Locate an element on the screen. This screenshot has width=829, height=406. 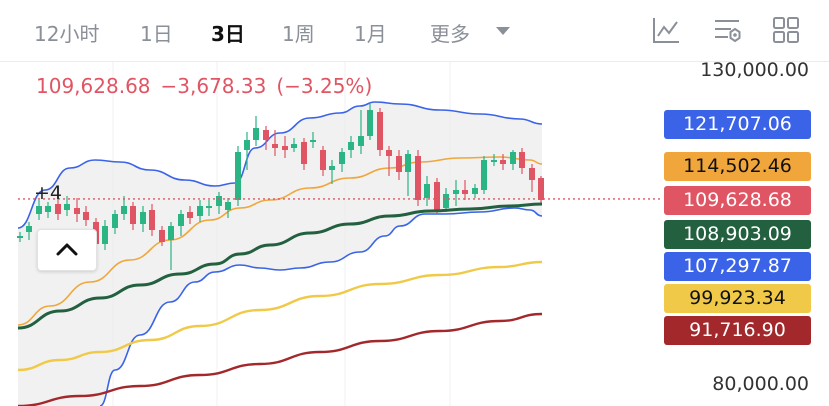
collapse-button is located at coordinates (67, 250).